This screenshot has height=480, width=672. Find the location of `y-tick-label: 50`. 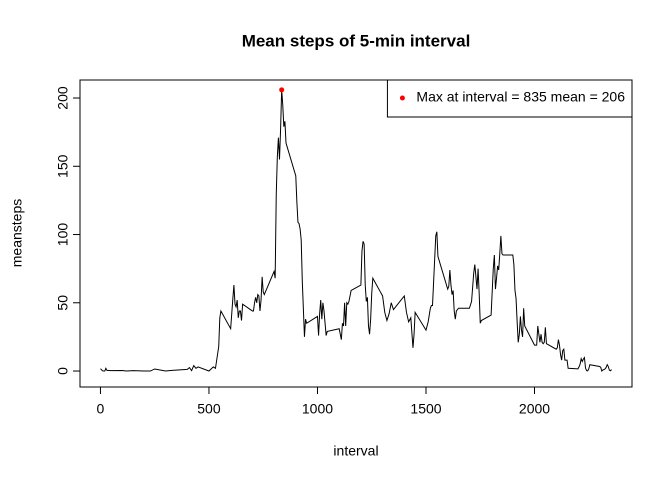

y-tick-label: 50 is located at coordinates (63, 303).